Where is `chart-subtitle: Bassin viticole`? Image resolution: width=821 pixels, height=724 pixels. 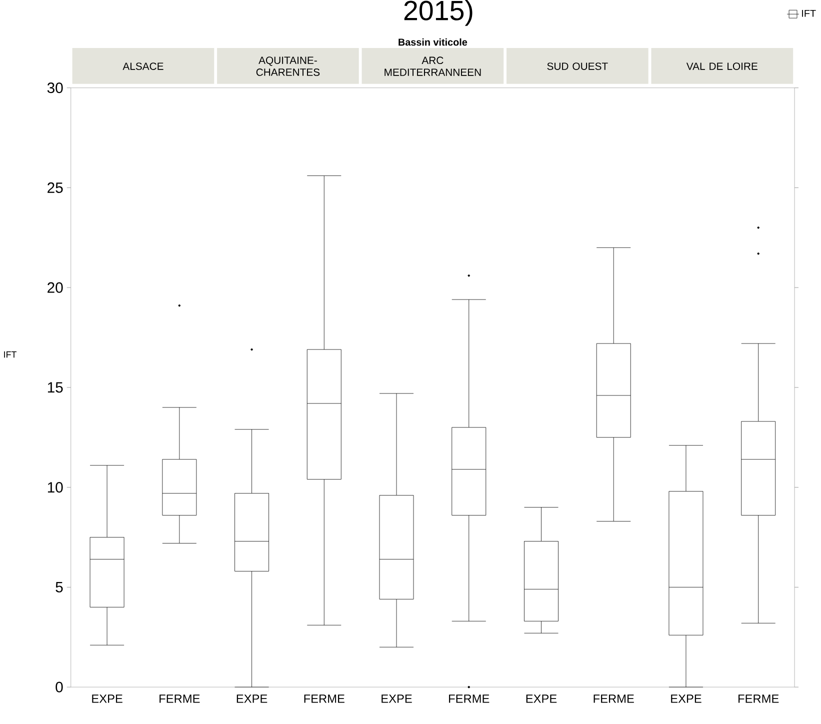
chart-subtitle: Bassin viticole is located at coordinates (433, 42).